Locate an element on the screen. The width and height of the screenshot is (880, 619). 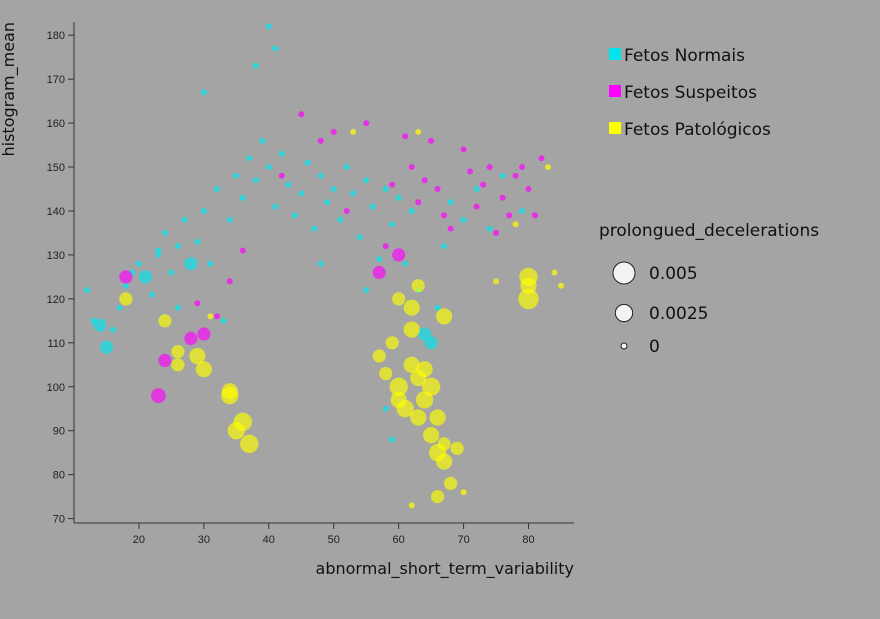
legend-item: Fetos Suspeitos is located at coordinates (683, 93).